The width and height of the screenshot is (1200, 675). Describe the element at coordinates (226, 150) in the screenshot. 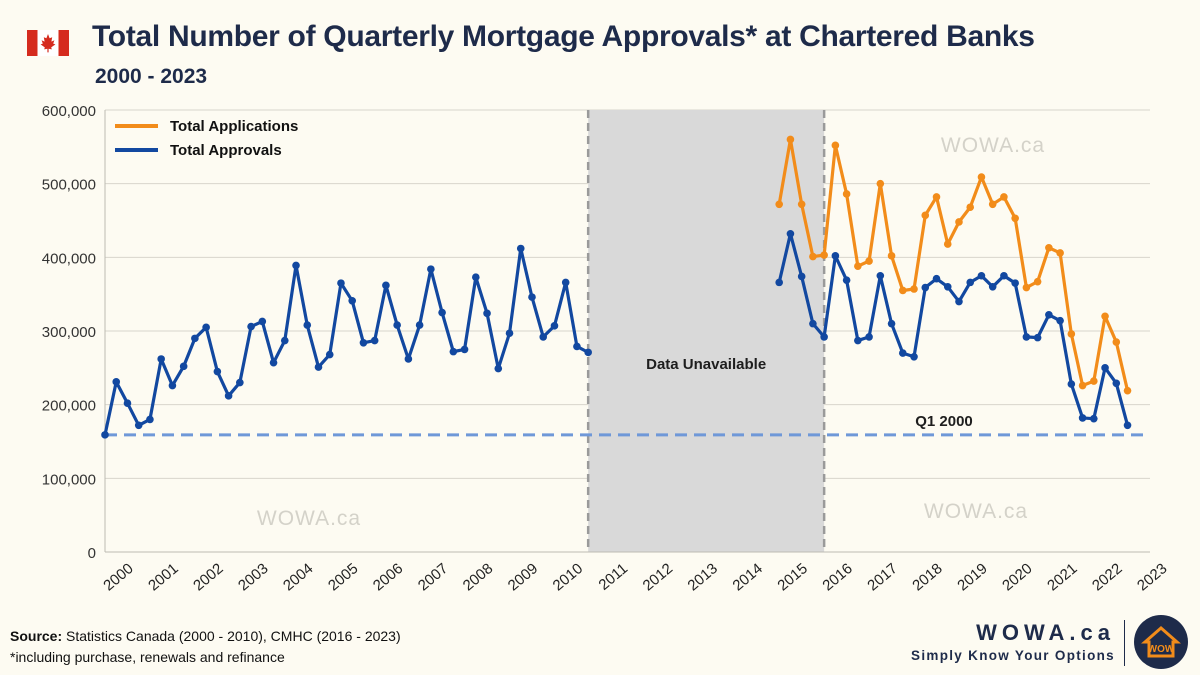

I see `legend-label-total-approvals: Total Approvals` at that location.